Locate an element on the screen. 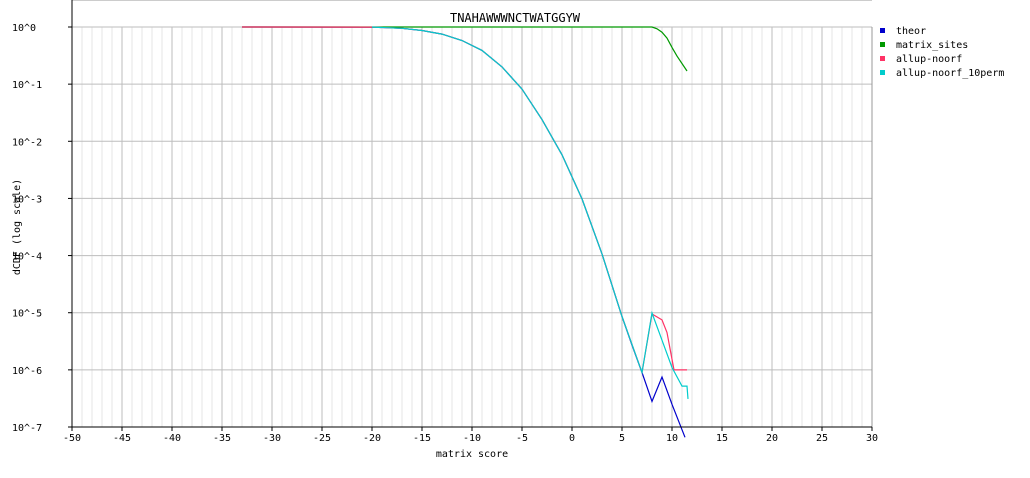  x-tick-label: -50 is located at coordinates (72, 438).